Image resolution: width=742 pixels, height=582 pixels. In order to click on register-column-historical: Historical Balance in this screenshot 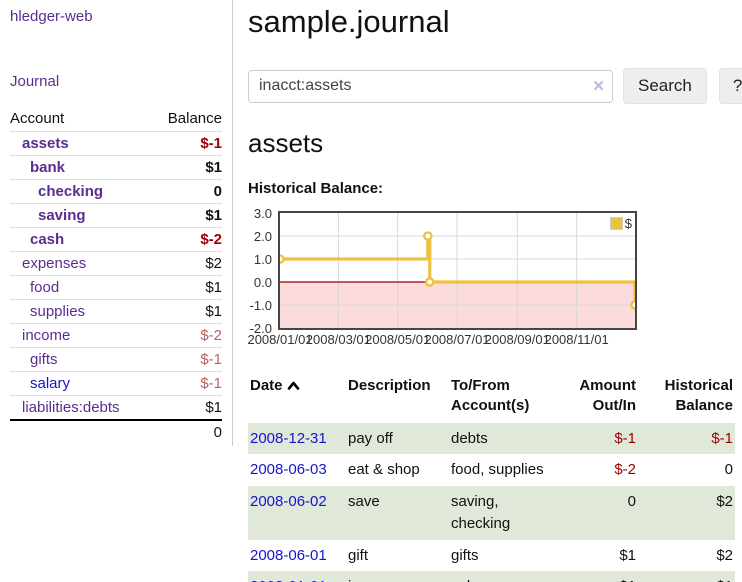, I will do `click(698, 396)`.